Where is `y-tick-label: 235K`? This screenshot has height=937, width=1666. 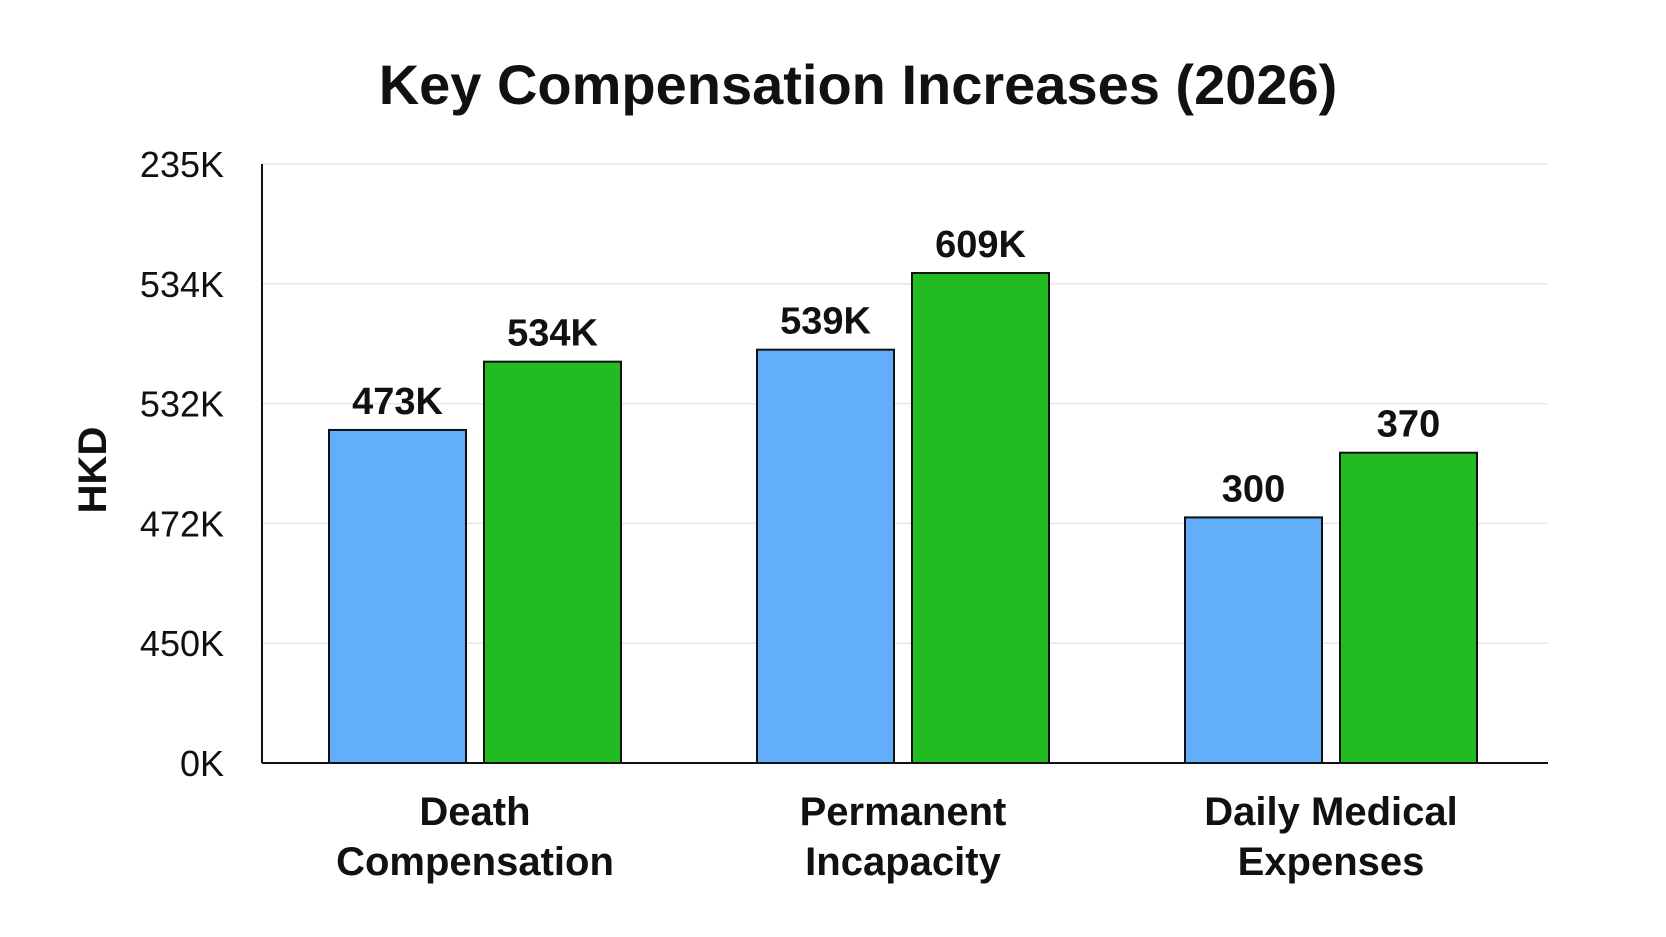 y-tick-label: 235K is located at coordinates (182, 164).